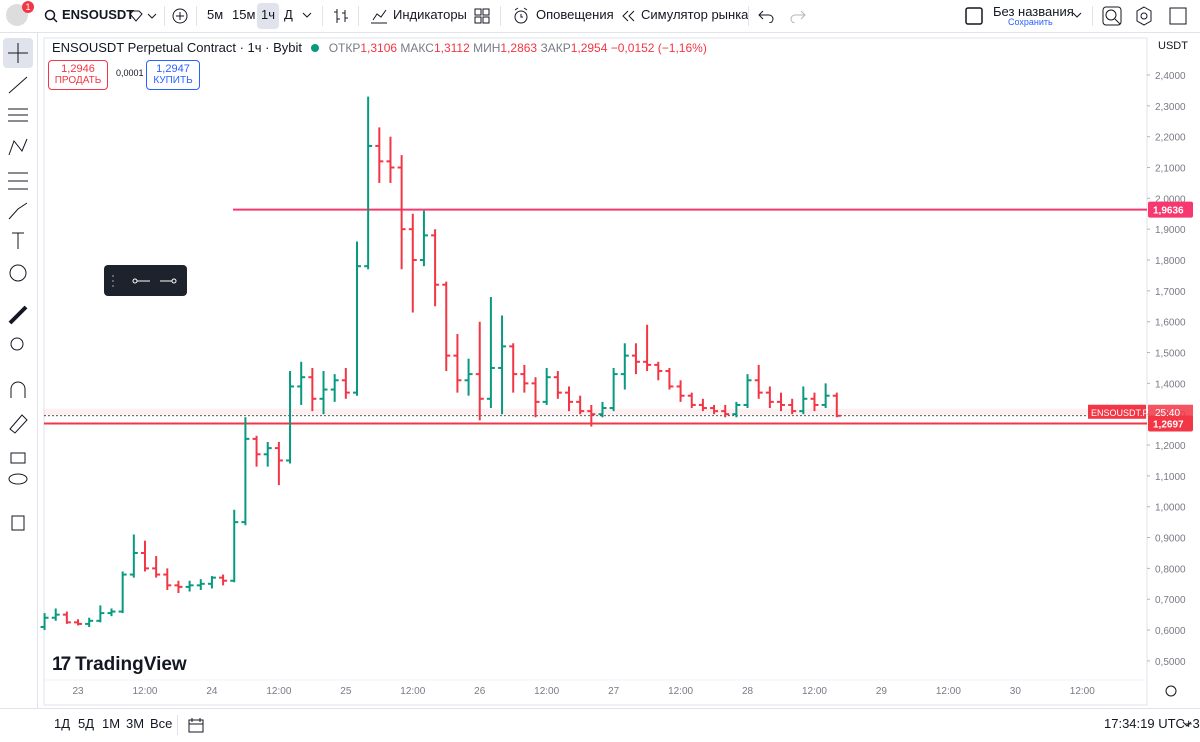 Image resolution: width=1200 pixels, height=742 pixels. I want to click on price-label: 1,9636, so click(1168, 211).